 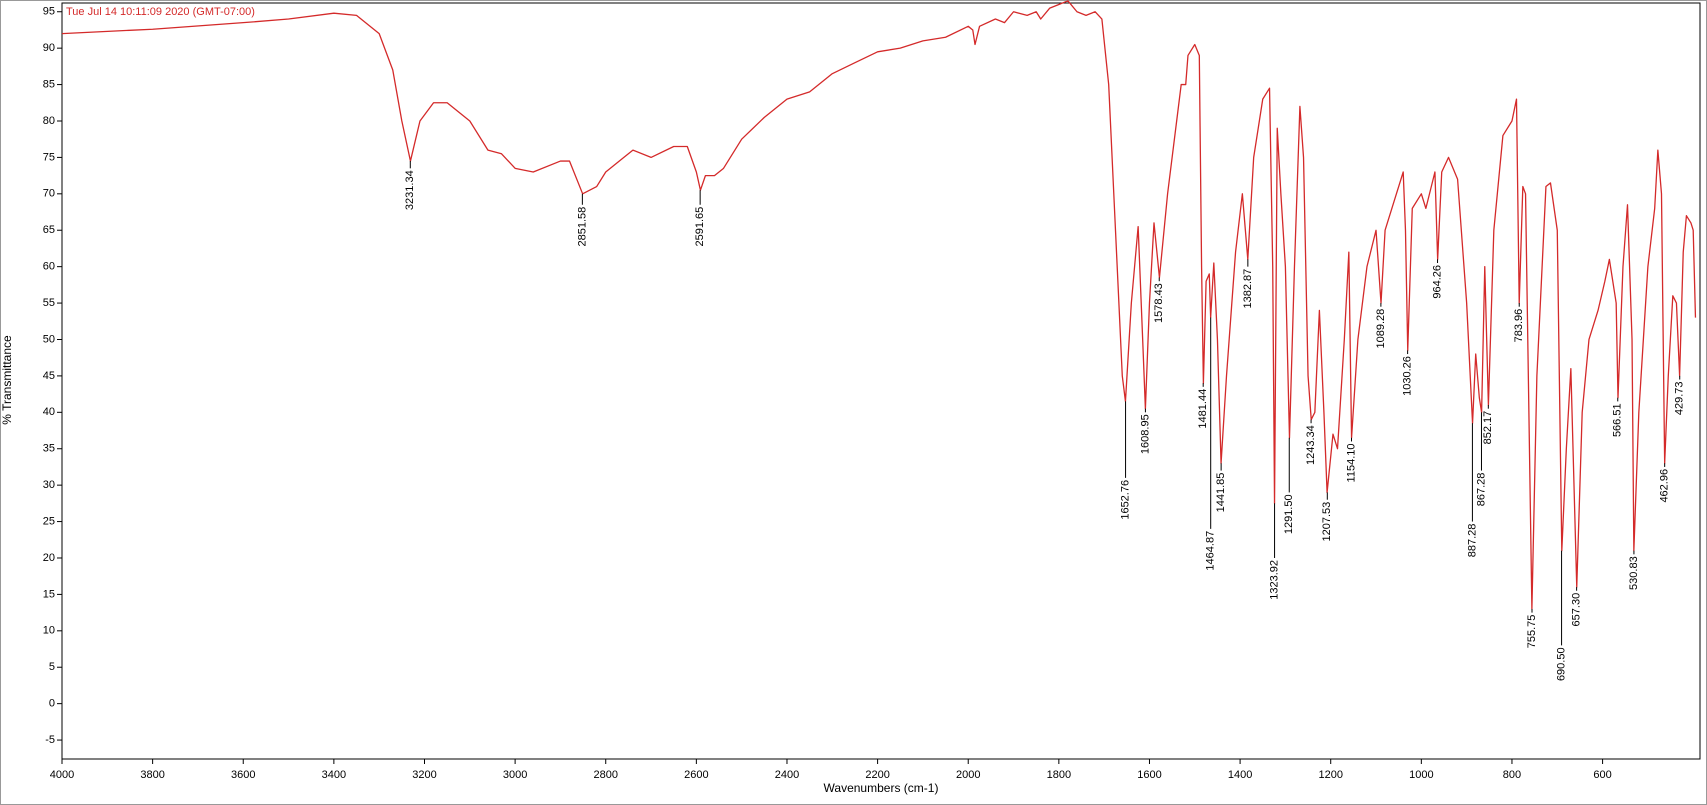 I want to click on x-axis-label: Wavenumbers (cm-1), so click(x=881, y=788).